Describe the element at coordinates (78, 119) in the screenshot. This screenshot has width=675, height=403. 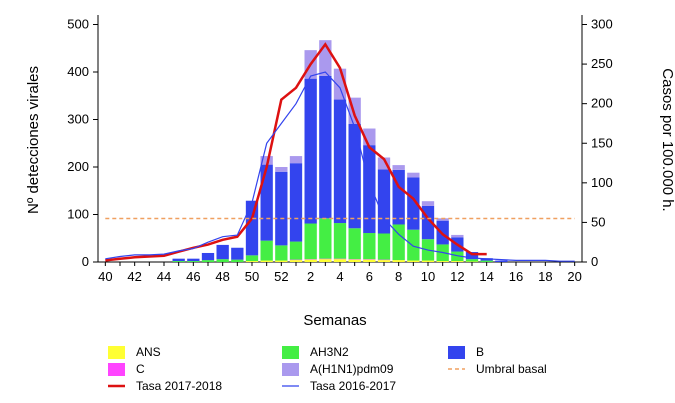
I see `y-tick-label-left: 300` at that location.